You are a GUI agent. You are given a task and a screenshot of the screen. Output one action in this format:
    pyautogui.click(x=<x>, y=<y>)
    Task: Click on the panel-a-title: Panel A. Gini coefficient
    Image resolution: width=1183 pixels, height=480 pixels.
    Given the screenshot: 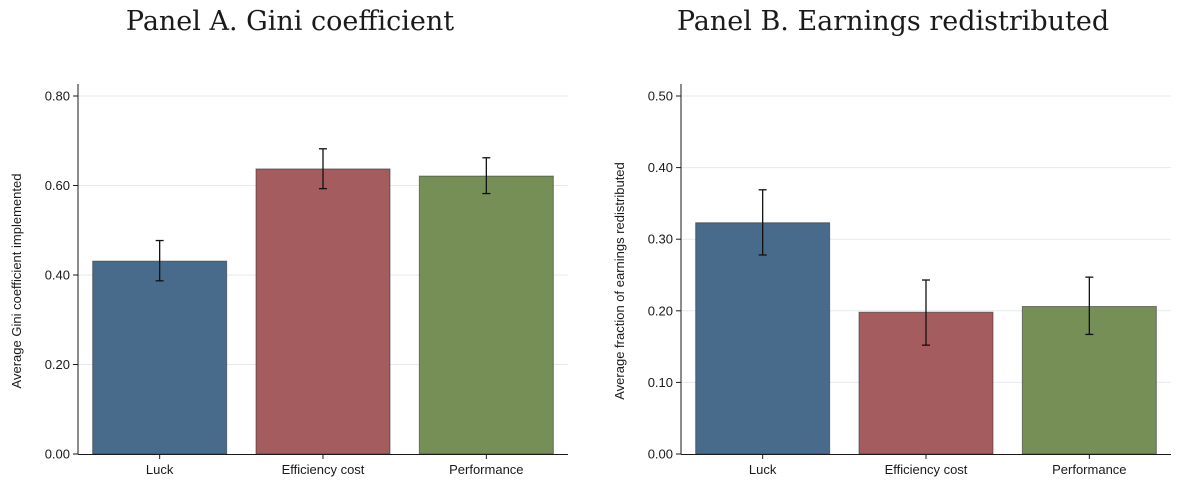 What is the action you would take?
    pyautogui.click(x=290, y=21)
    